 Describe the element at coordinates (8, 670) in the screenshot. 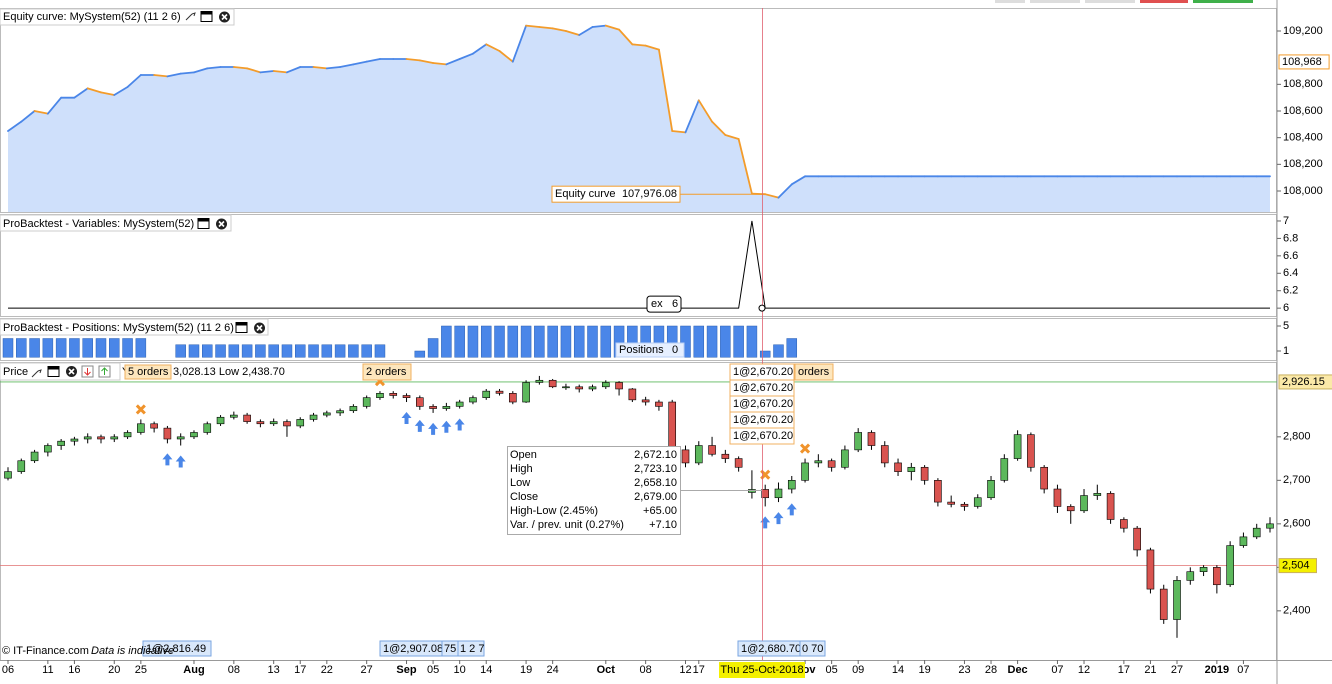

I see `x-tick-label: 06` at that location.